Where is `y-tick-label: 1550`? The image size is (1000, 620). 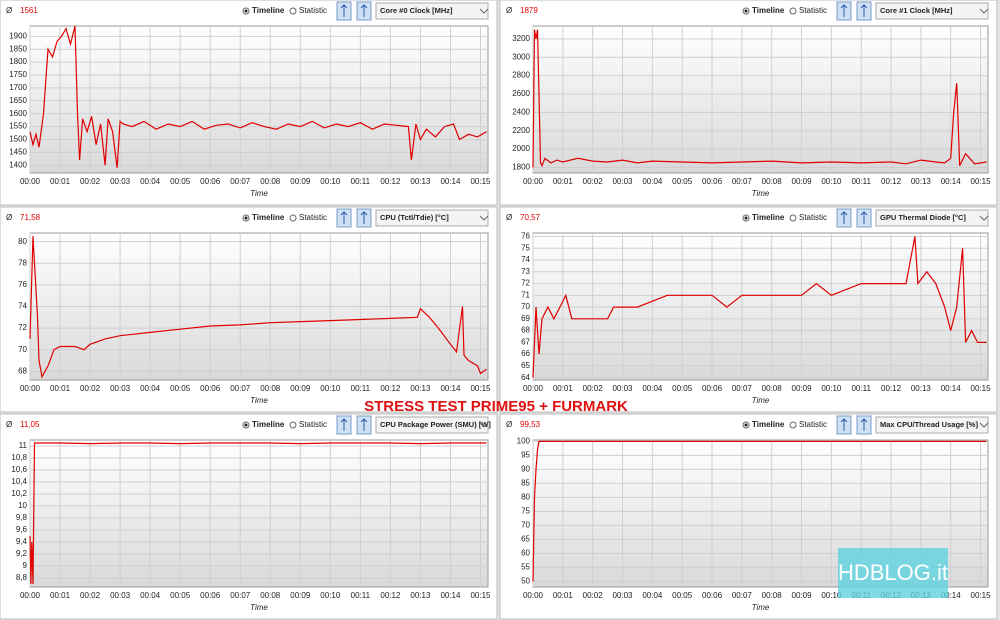 y-tick-label: 1550 is located at coordinates (18, 126).